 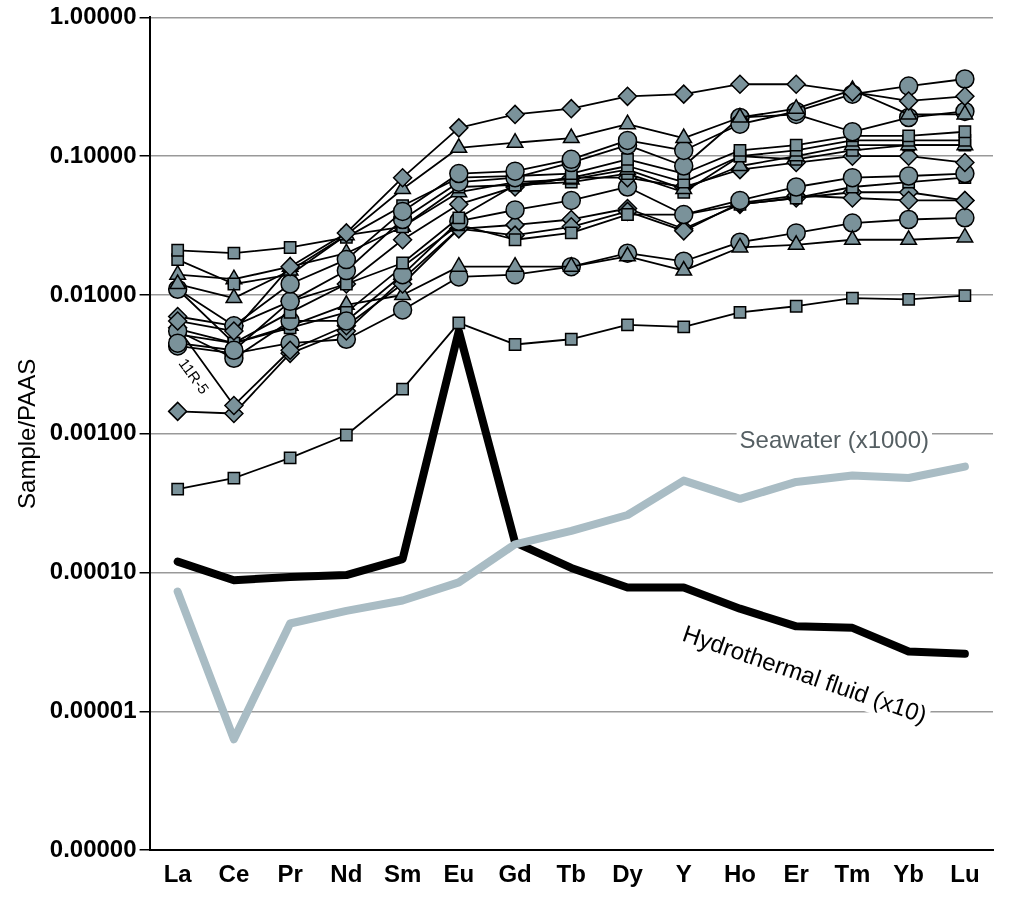 What do you see at coordinates (290, 874) in the screenshot?
I see `x-tick-label: Pr` at bounding box center [290, 874].